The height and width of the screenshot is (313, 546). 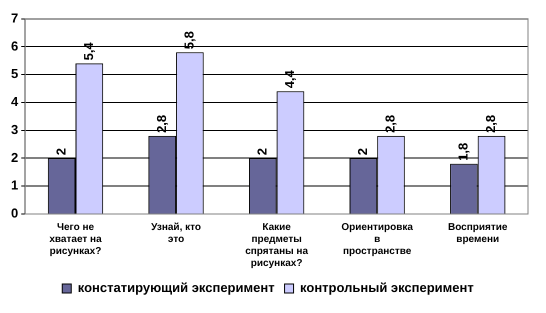 What do you see at coordinates (14, 46) in the screenshot?
I see `y-tick-label: 6` at bounding box center [14, 46].